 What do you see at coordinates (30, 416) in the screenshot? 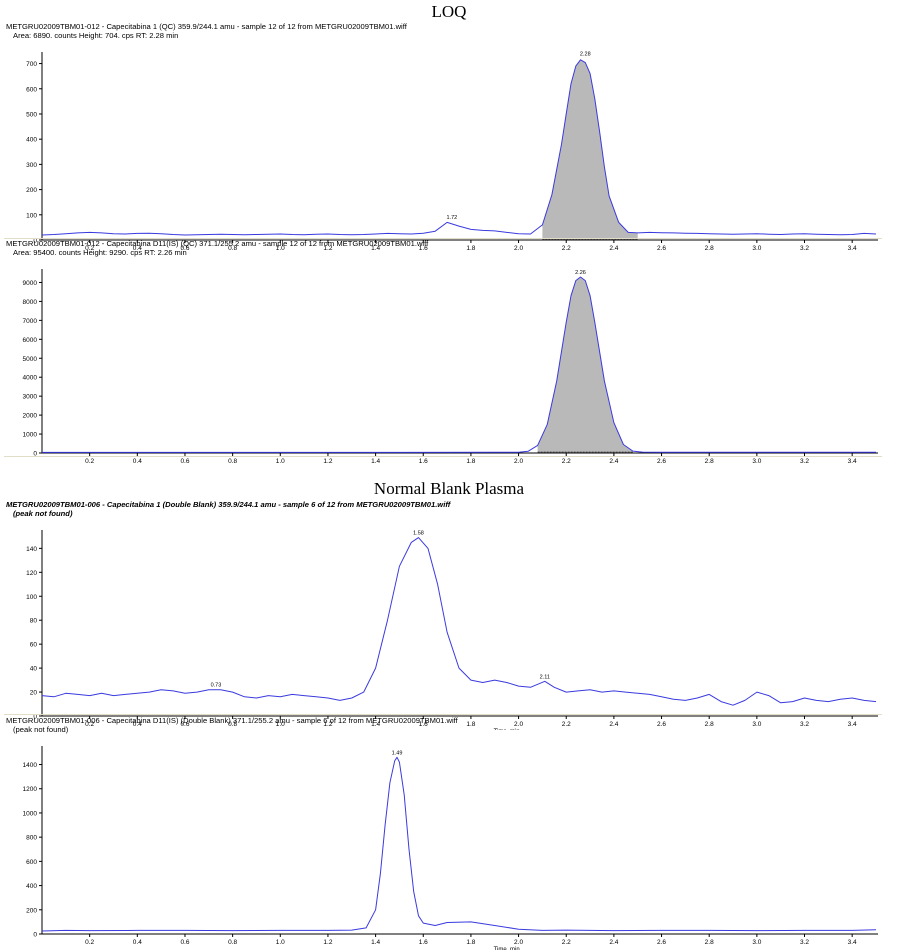
I see `y-tick-label: 2000` at bounding box center [30, 416].